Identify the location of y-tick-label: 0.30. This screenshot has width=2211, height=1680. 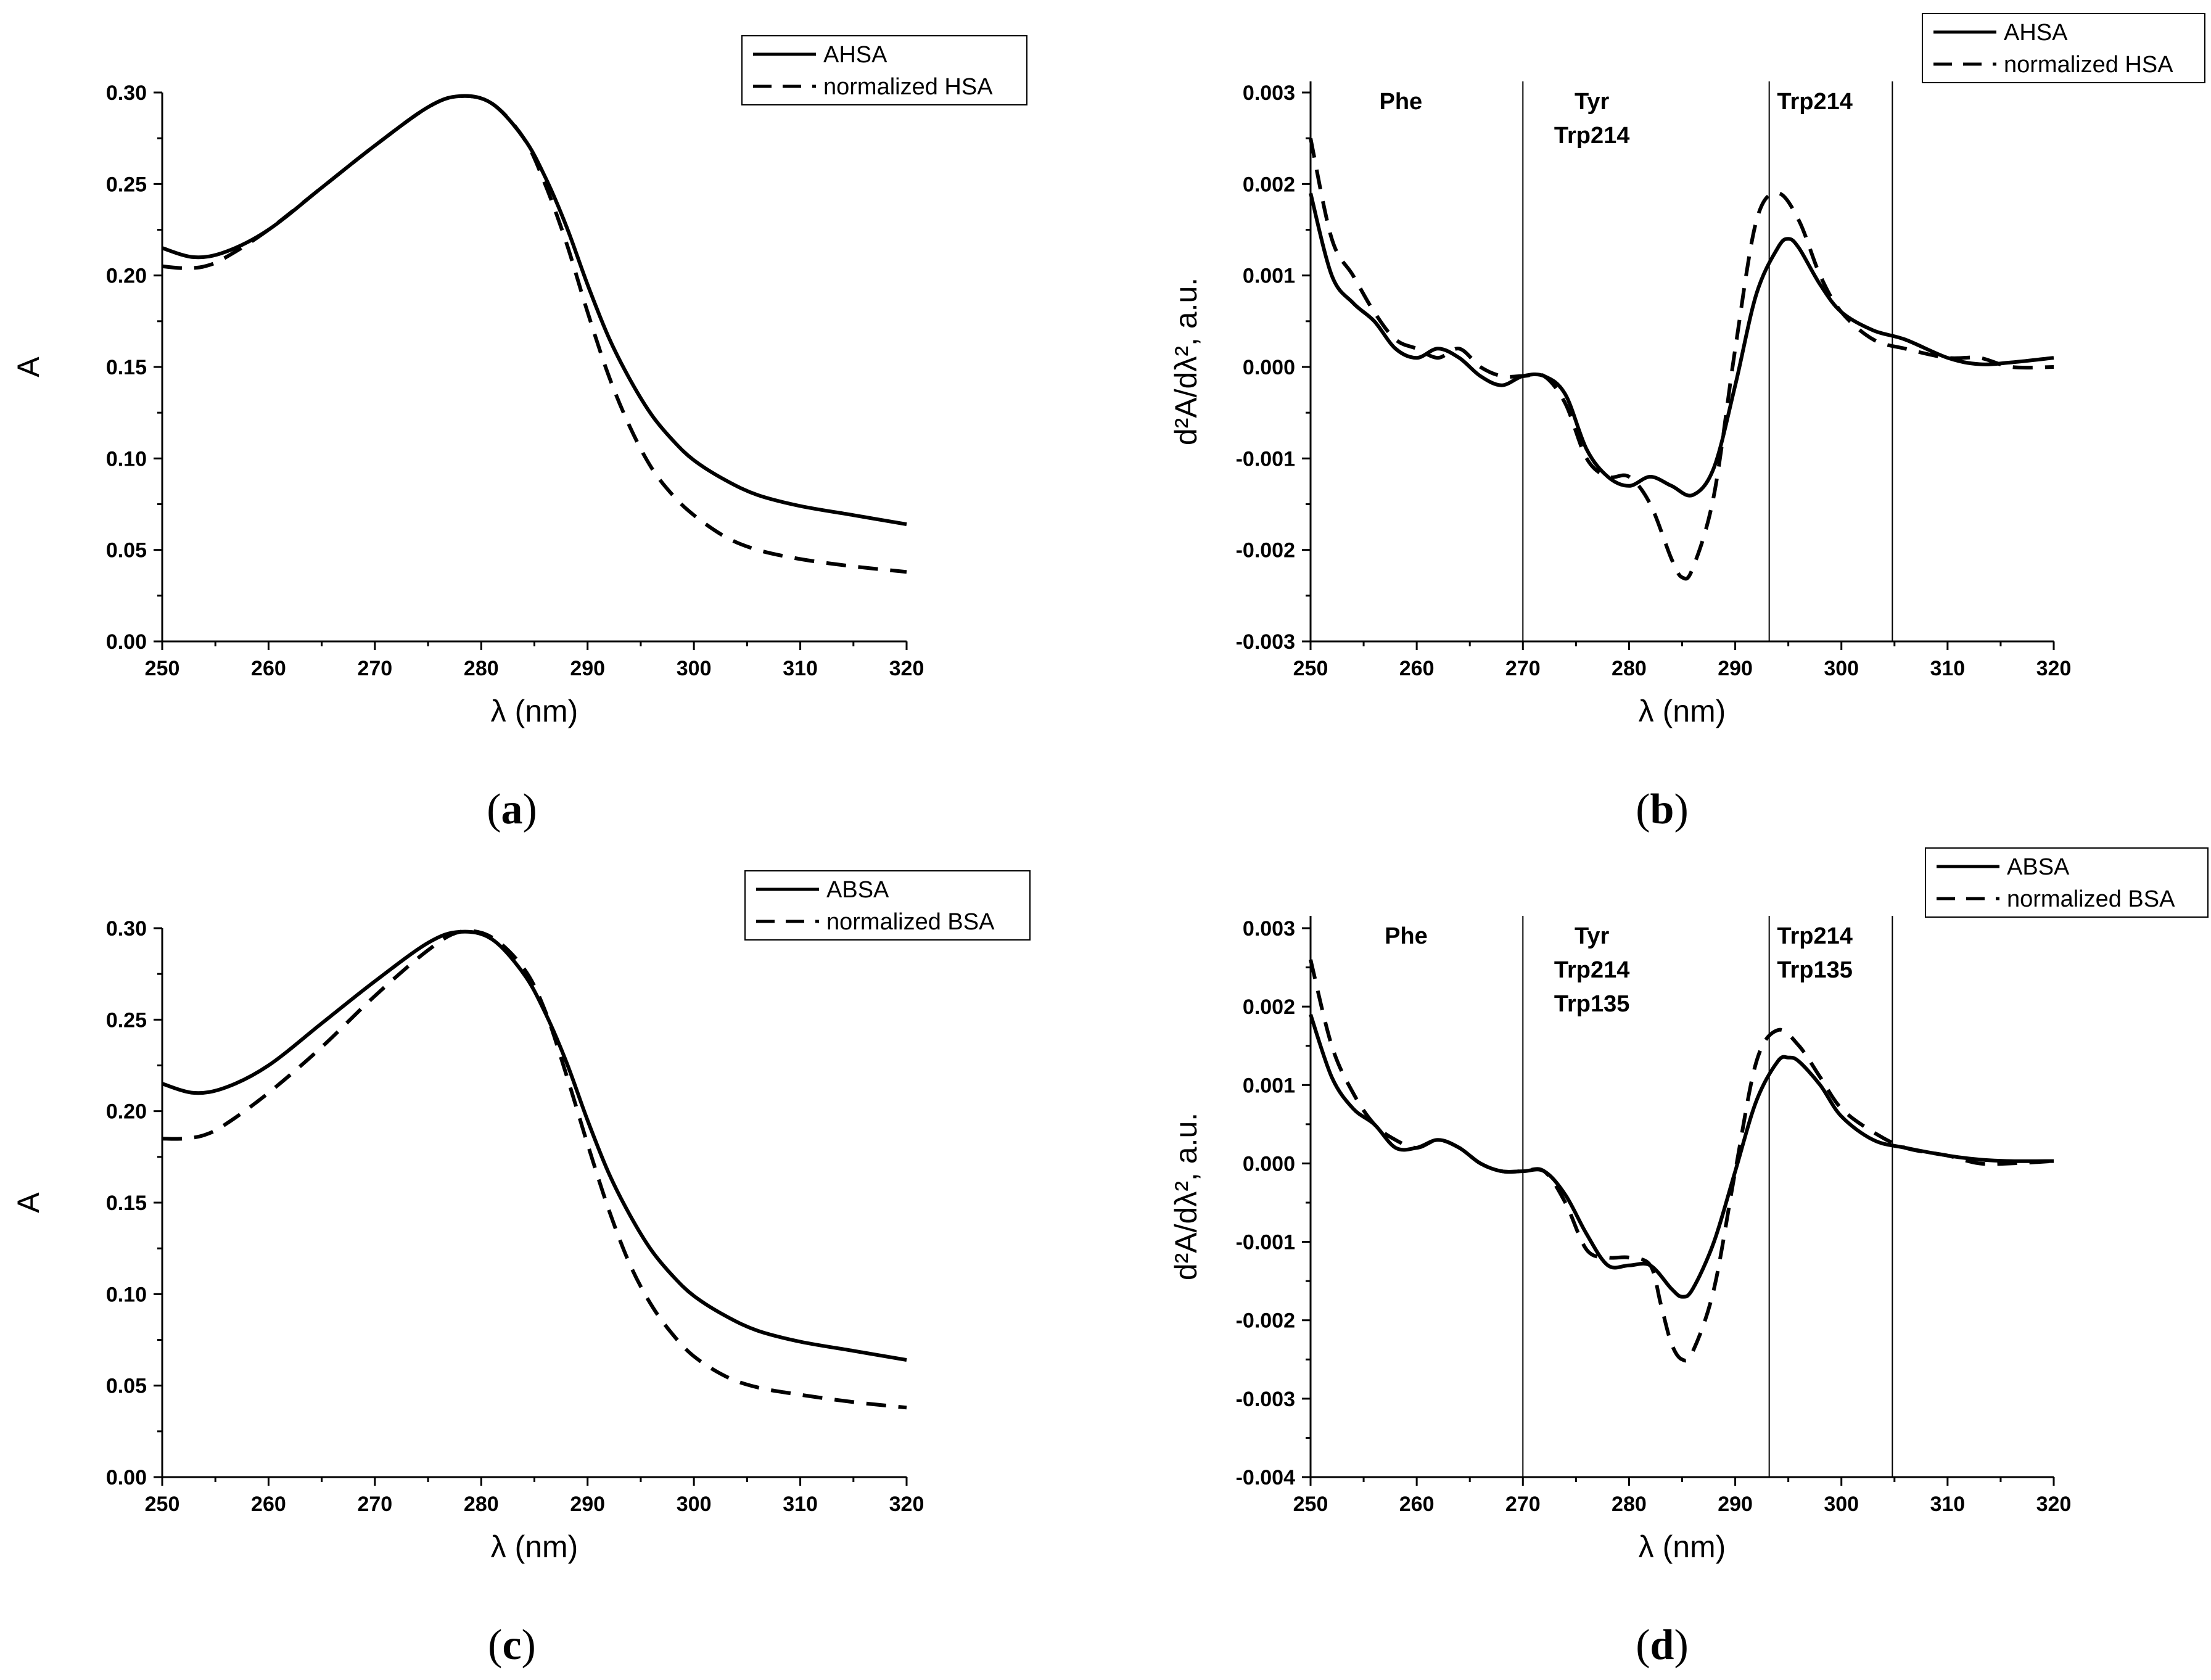
(127, 93).